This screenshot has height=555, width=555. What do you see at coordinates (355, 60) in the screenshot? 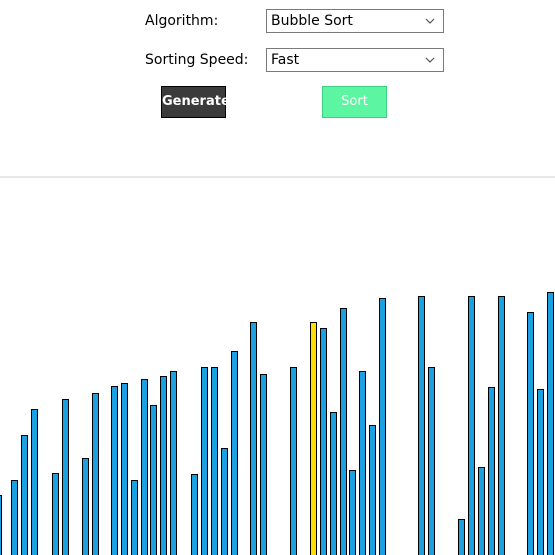
I see `sorting-speed-select: Fast` at bounding box center [355, 60].